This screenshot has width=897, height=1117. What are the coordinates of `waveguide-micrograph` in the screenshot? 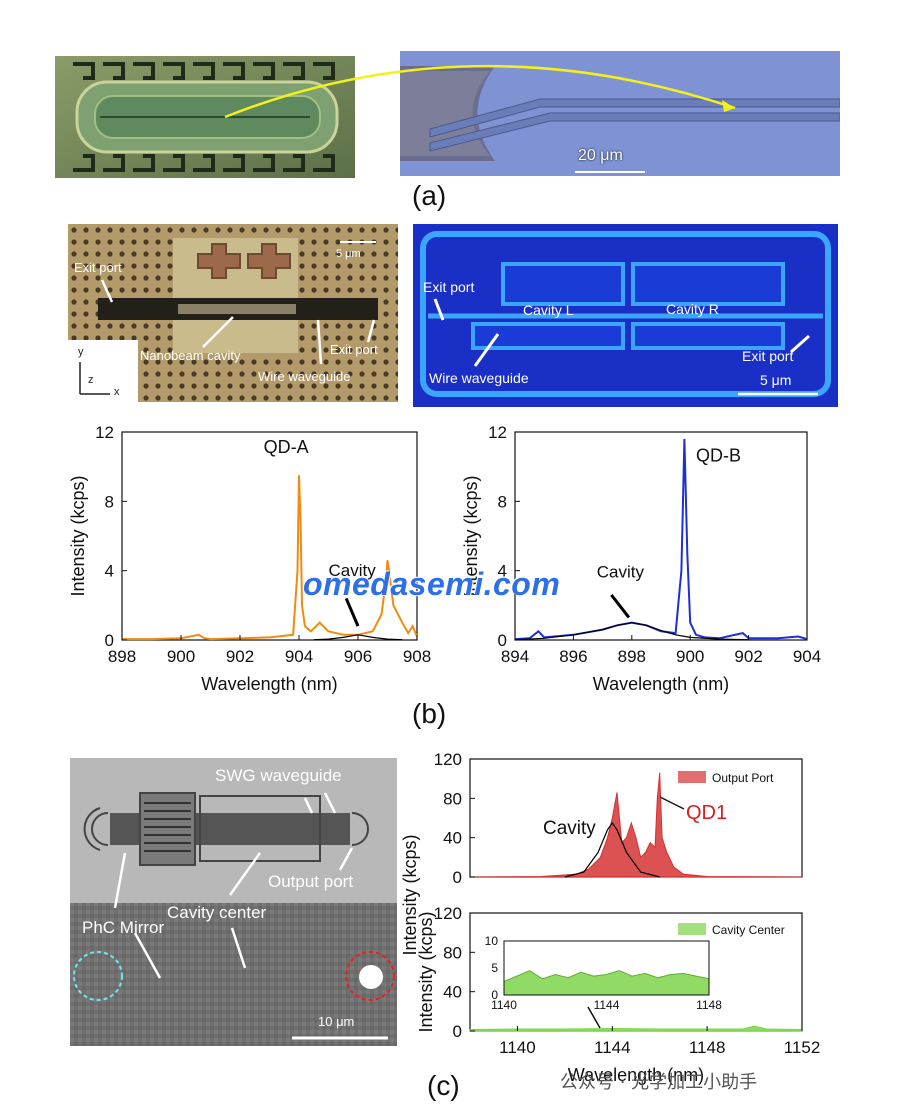 It's located at (620, 113).